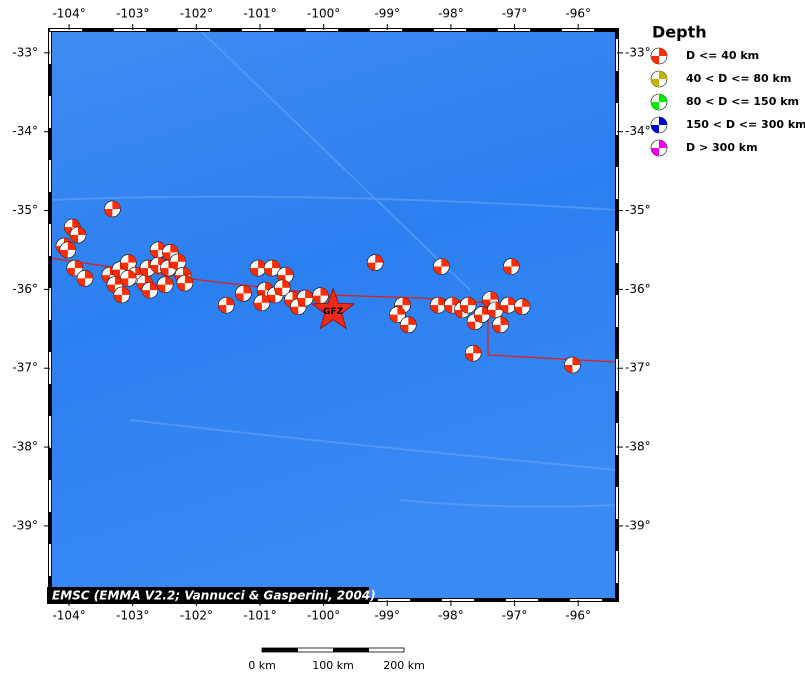  I want to click on lat-label: -36°, so click(638, 289).